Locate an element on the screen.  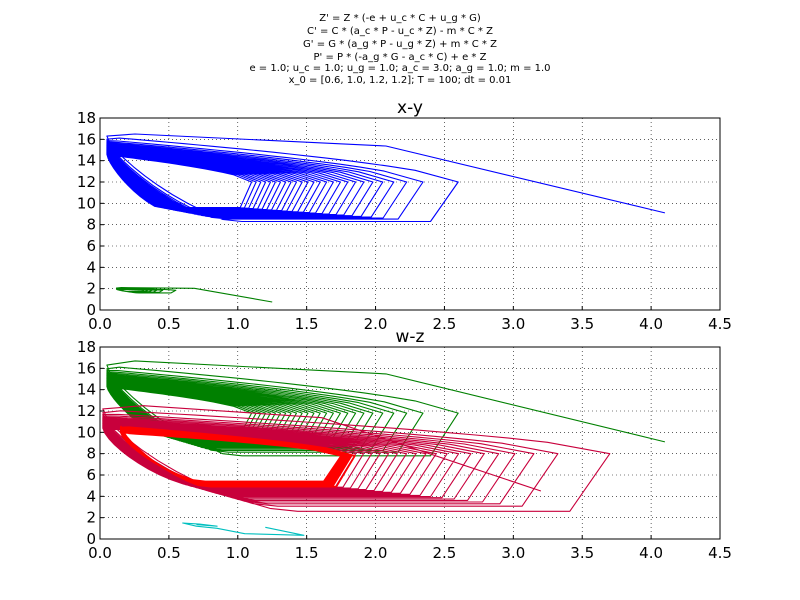
y-tick-label-xy: 0 is located at coordinates (91, 310).